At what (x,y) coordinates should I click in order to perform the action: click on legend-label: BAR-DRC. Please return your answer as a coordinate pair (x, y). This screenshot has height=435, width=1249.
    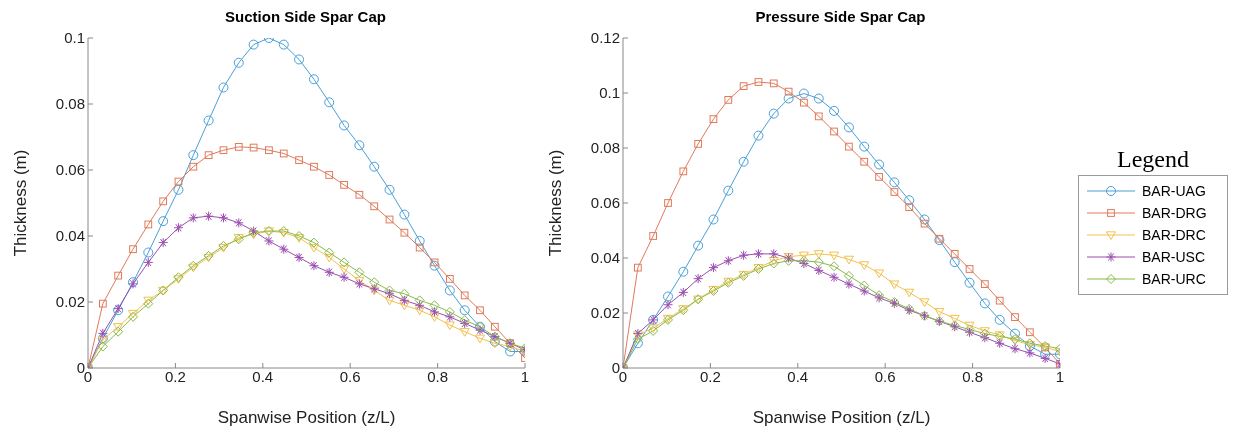
    Looking at the image, I should click on (1174, 235).